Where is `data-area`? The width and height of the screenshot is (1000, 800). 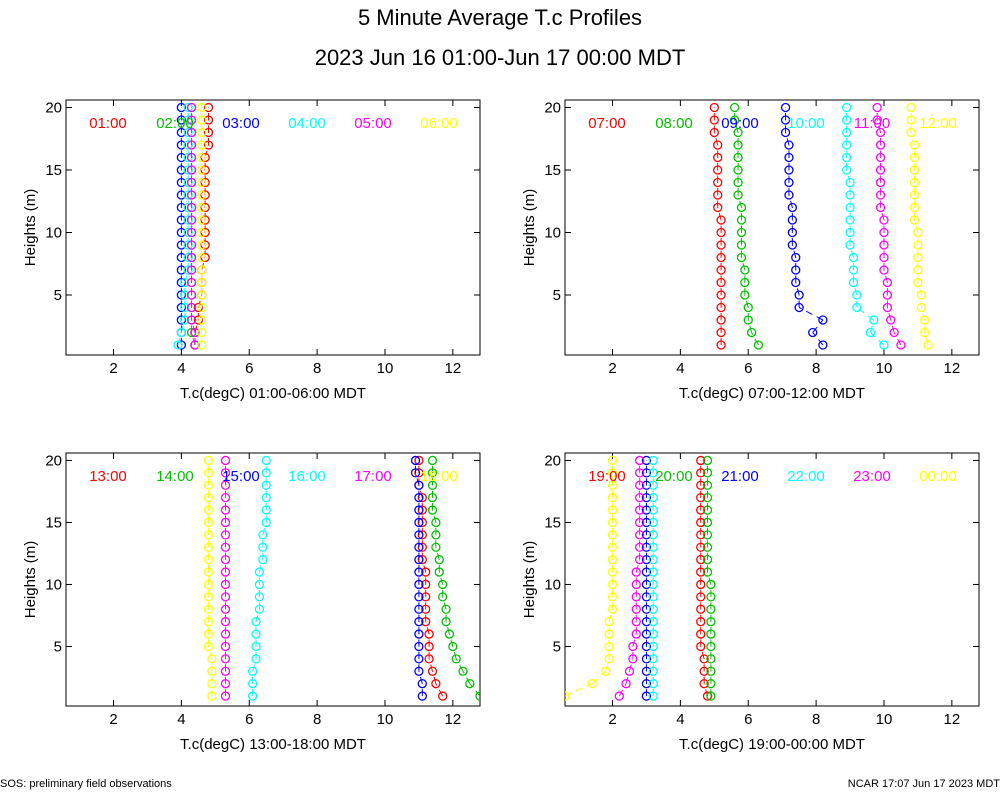 data-area is located at coordinates (341, 578).